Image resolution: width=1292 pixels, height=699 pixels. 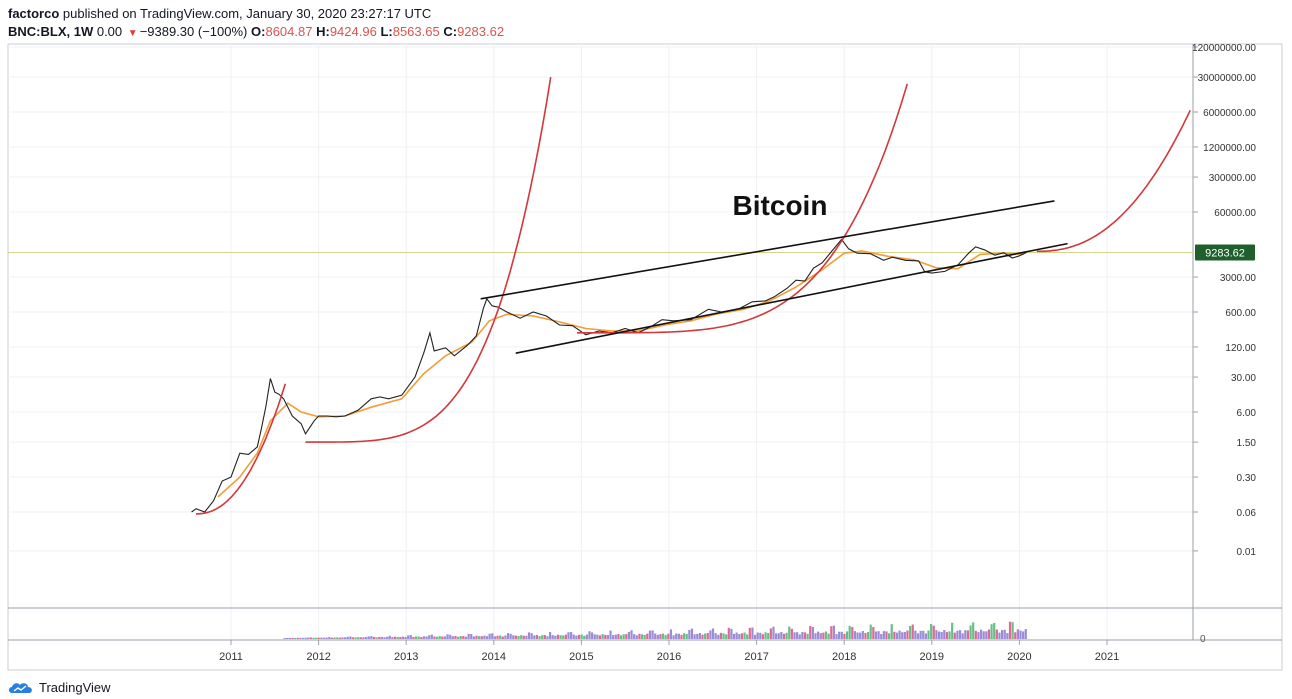 What do you see at coordinates (780, 205) in the screenshot?
I see `chart-title: Bitcoin` at bounding box center [780, 205].